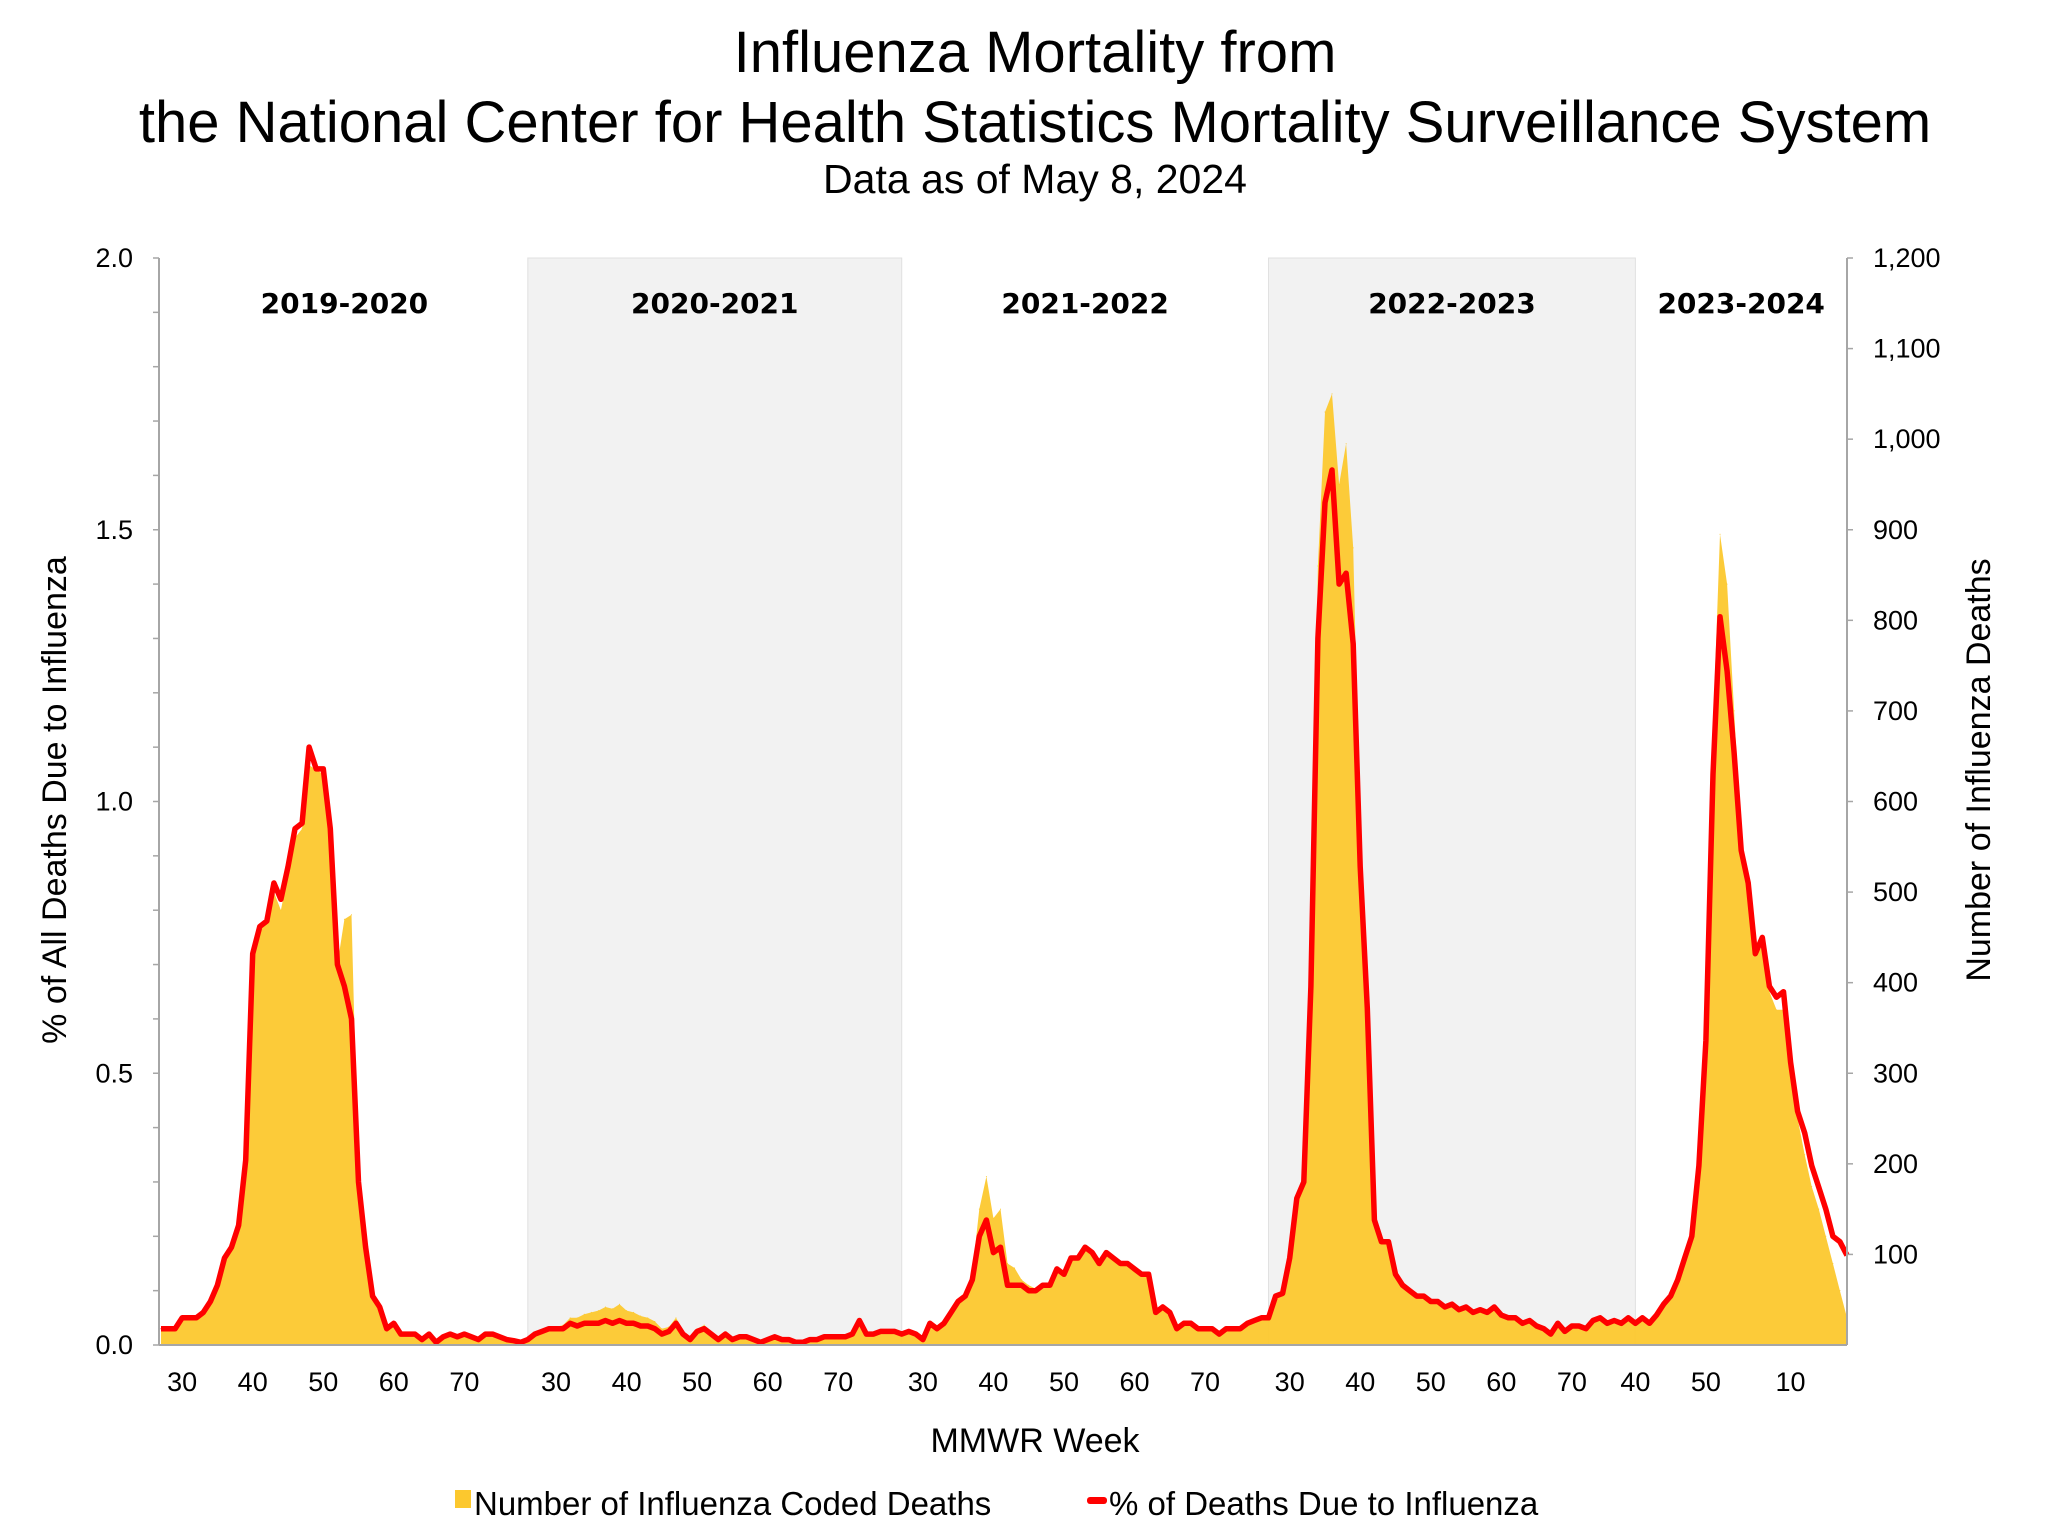 This screenshot has height=1536, width=2048. Describe the element at coordinates (1097, 1500) in the screenshot. I see `legend-percent-swatch` at that location.